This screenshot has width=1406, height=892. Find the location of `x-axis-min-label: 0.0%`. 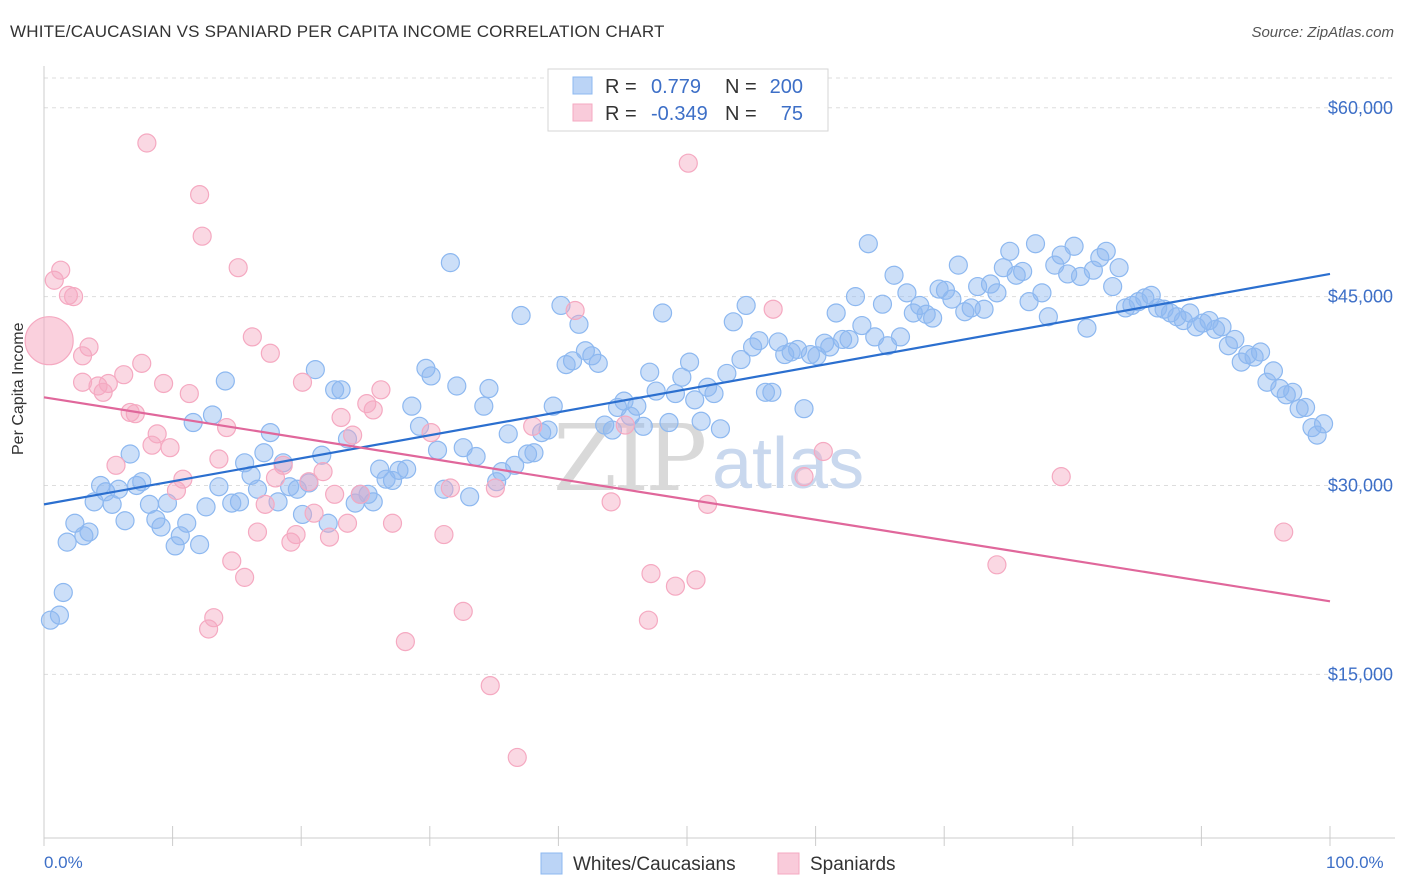

x-axis-min-label: 0.0% is located at coordinates (63, 862).